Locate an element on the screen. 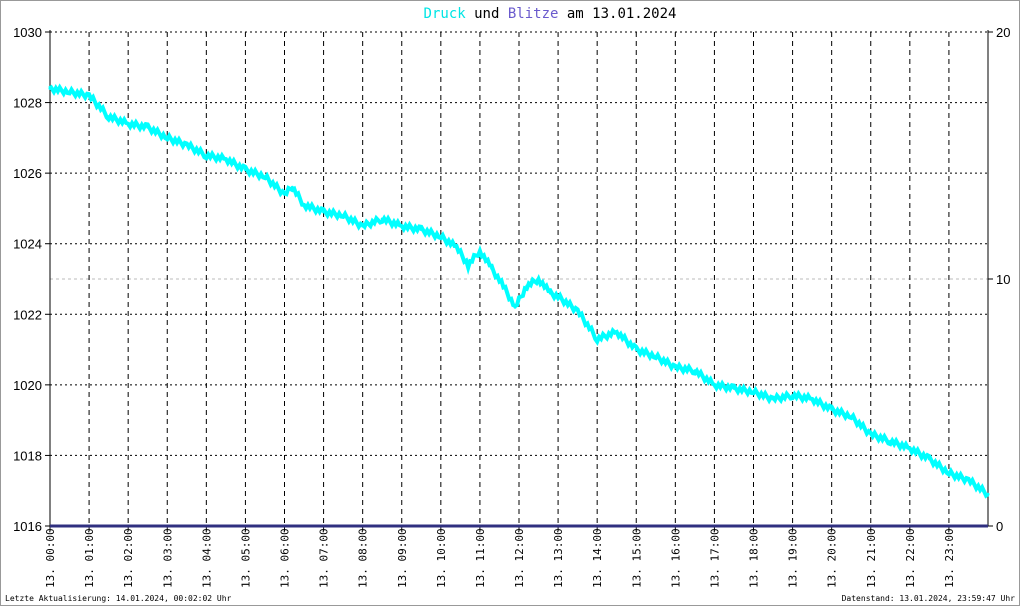 The image size is (1020, 606). x-tick-label: 13. 21:00 is located at coordinates (871, 558).